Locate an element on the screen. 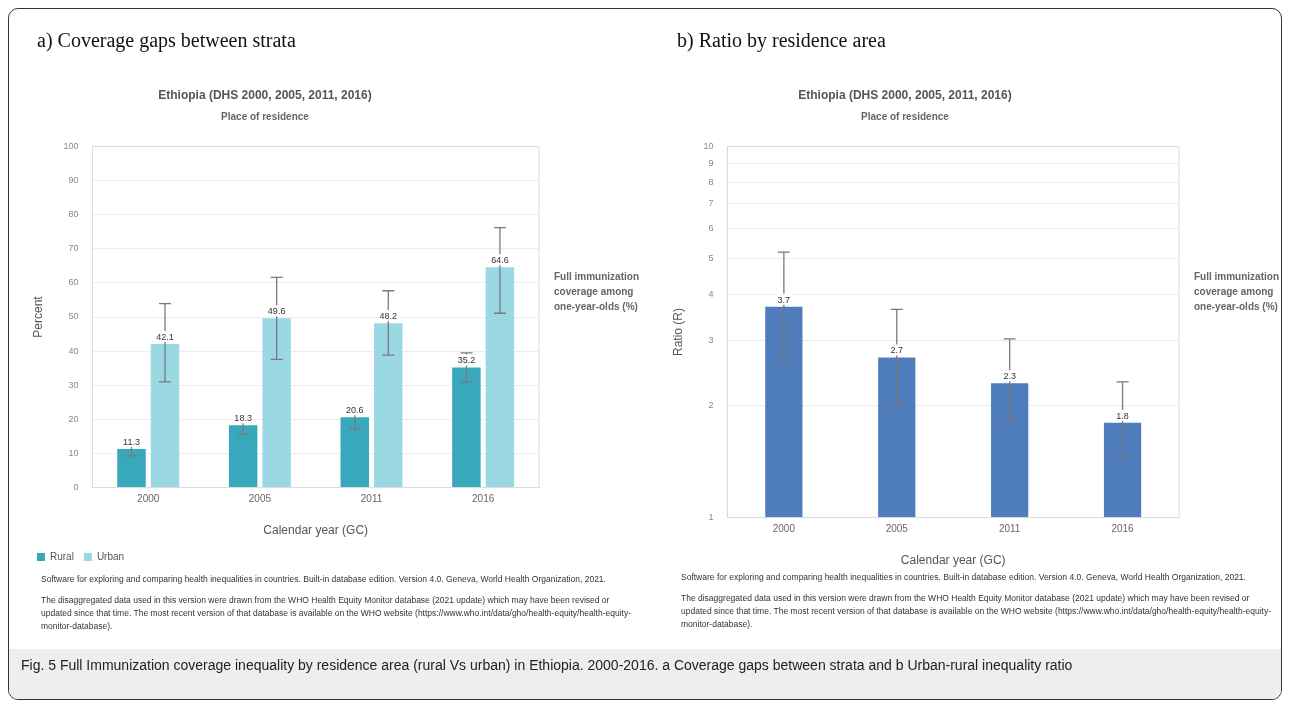 Image resolution: width=1290 pixels, height=708 pixels. y-tick-label: 40 is located at coordinates (73, 350).